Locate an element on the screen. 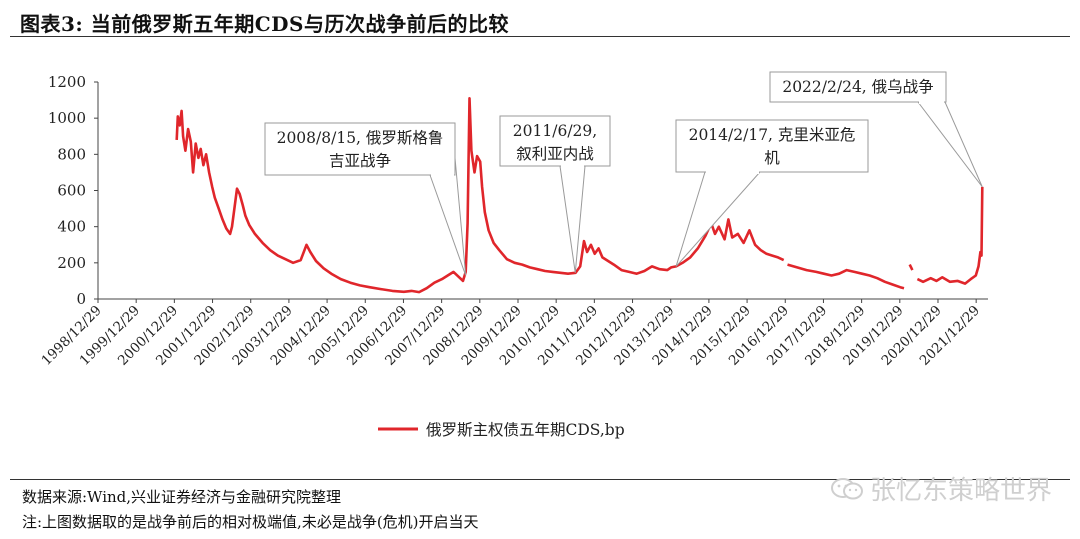 The height and width of the screenshot is (539, 1080). source-note: 数据来源:Wind,兴业证券经济与金融研究院整理 is located at coordinates (182, 497).